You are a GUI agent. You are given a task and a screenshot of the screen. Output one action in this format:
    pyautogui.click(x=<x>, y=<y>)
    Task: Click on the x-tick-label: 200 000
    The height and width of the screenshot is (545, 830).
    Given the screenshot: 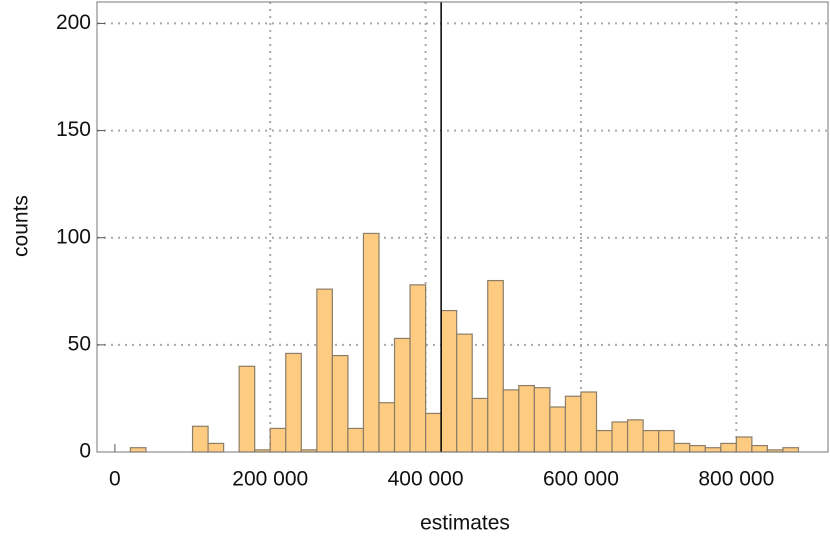 What is the action you would take?
    pyautogui.click(x=270, y=479)
    